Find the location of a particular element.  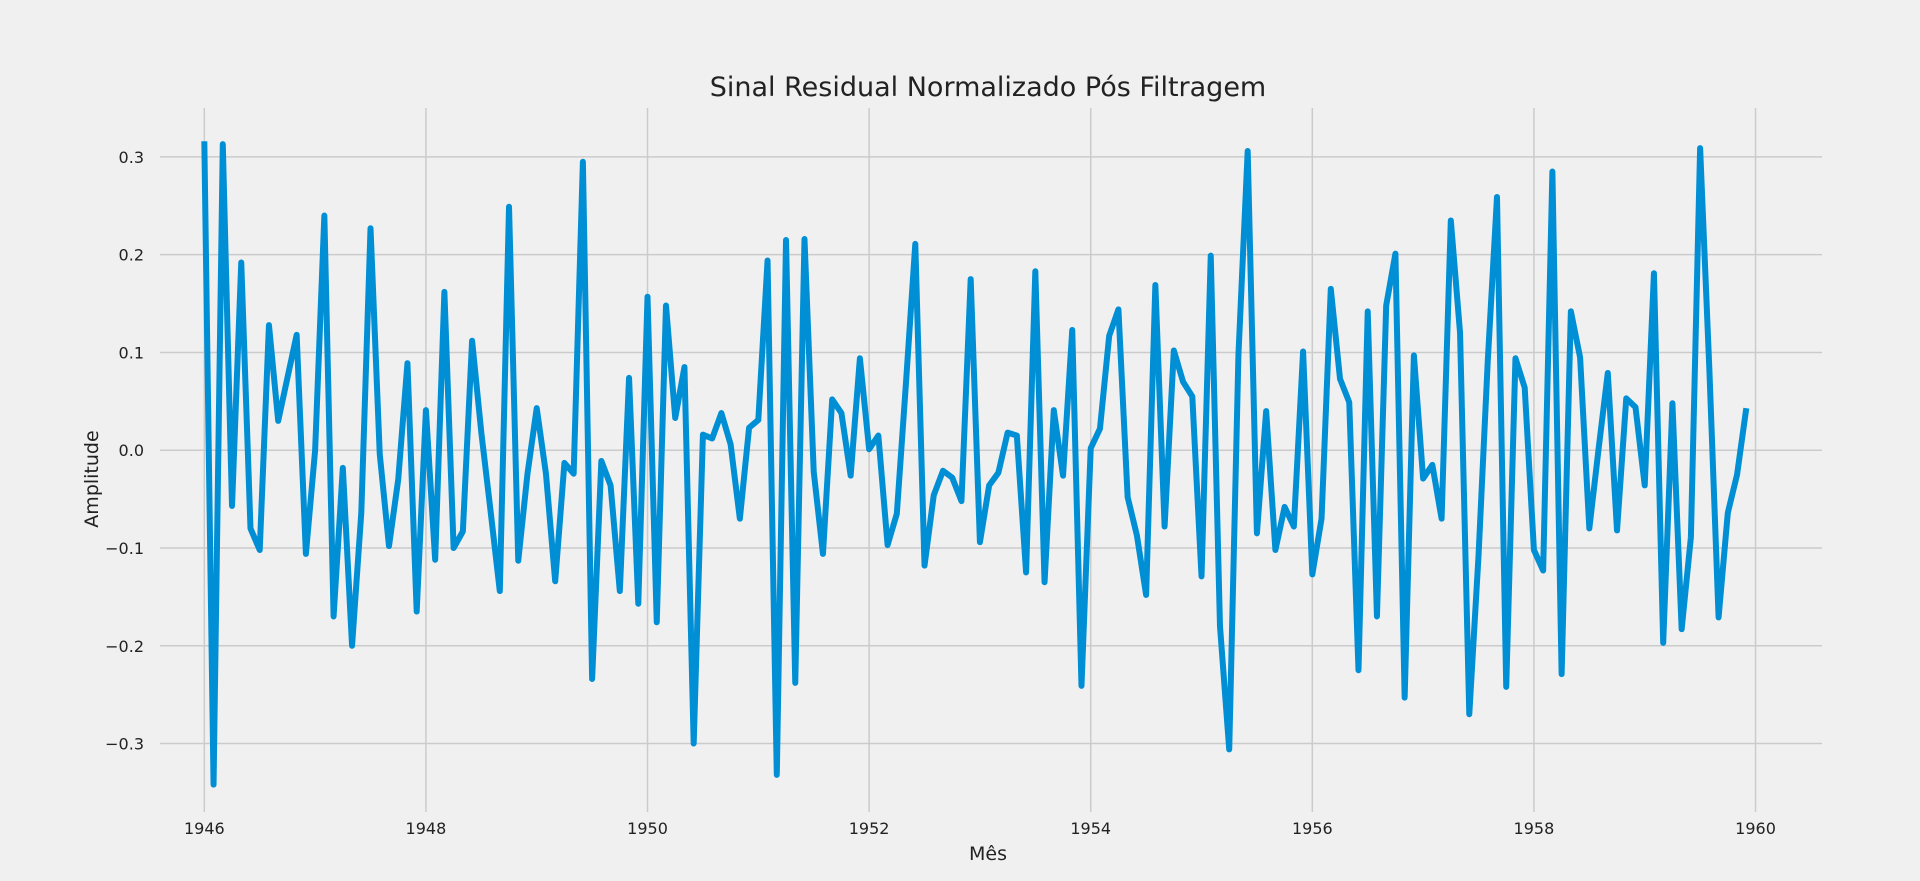

y-axis-label: Amplitude is located at coordinates (92, 478).